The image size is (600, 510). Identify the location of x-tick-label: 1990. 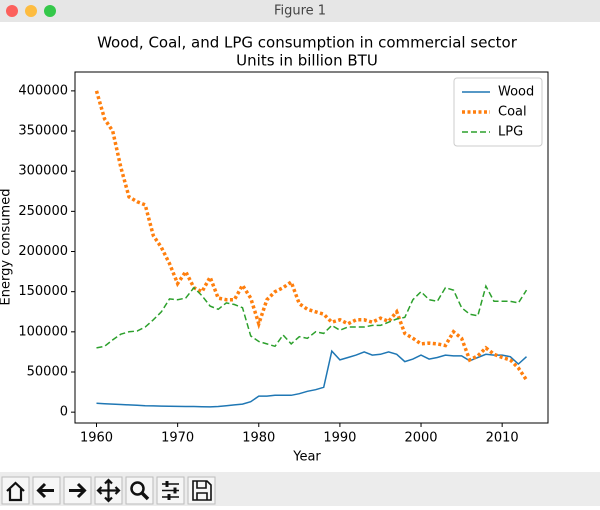
(339, 438).